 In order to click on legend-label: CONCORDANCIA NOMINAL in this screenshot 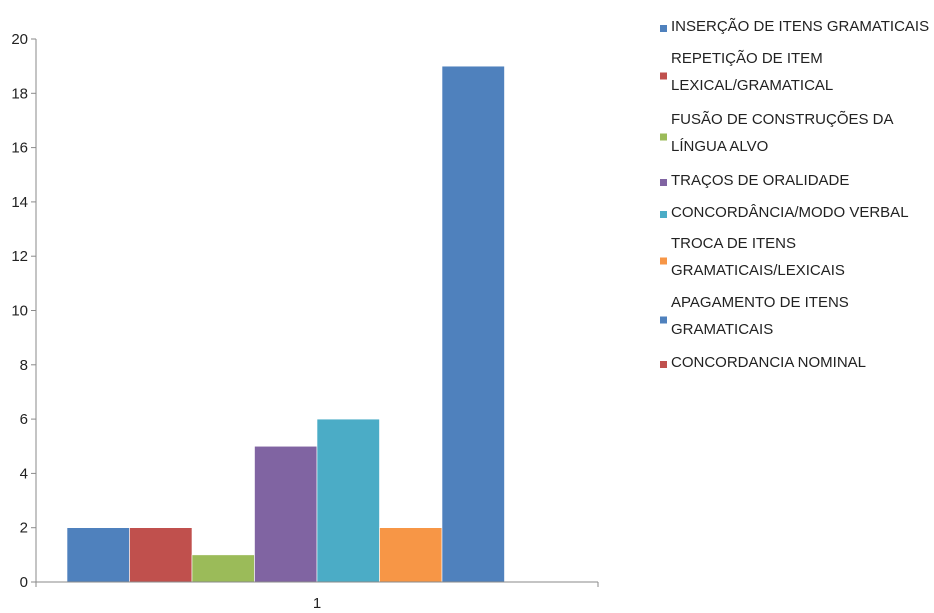, I will do `click(768, 362)`.